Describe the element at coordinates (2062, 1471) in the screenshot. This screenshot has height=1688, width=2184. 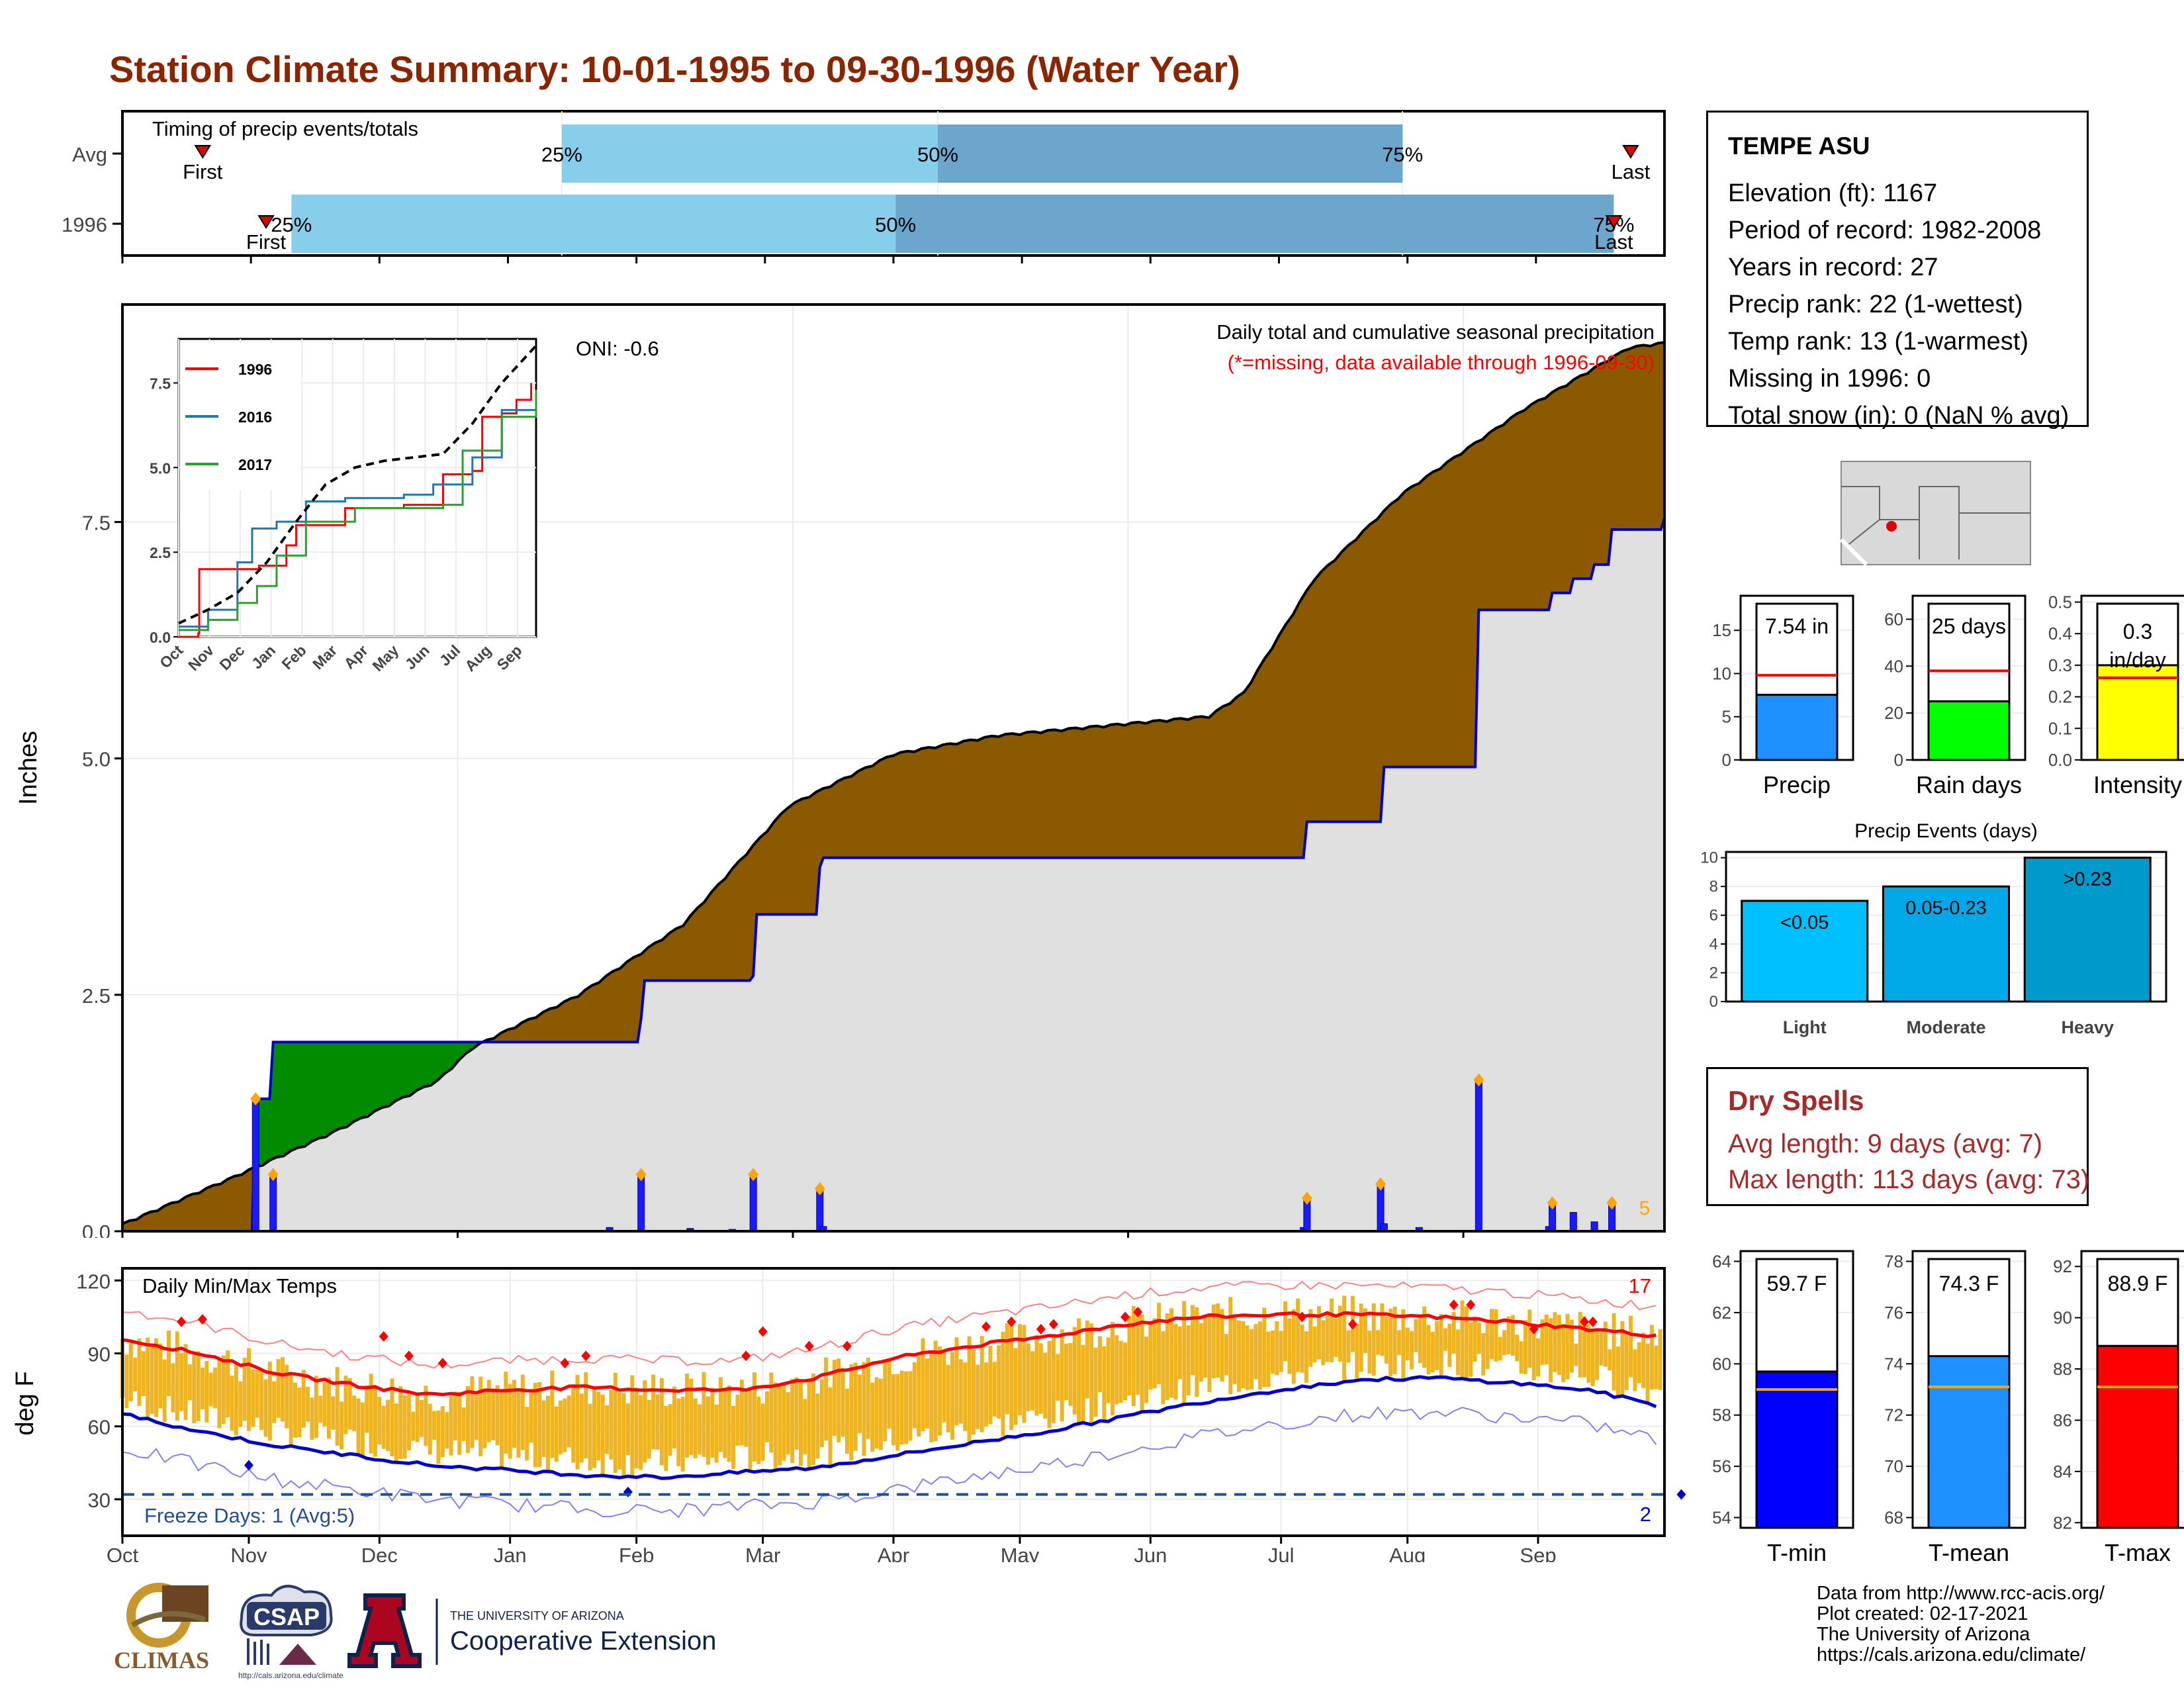
I see `small-y-tick-label: 84` at that location.